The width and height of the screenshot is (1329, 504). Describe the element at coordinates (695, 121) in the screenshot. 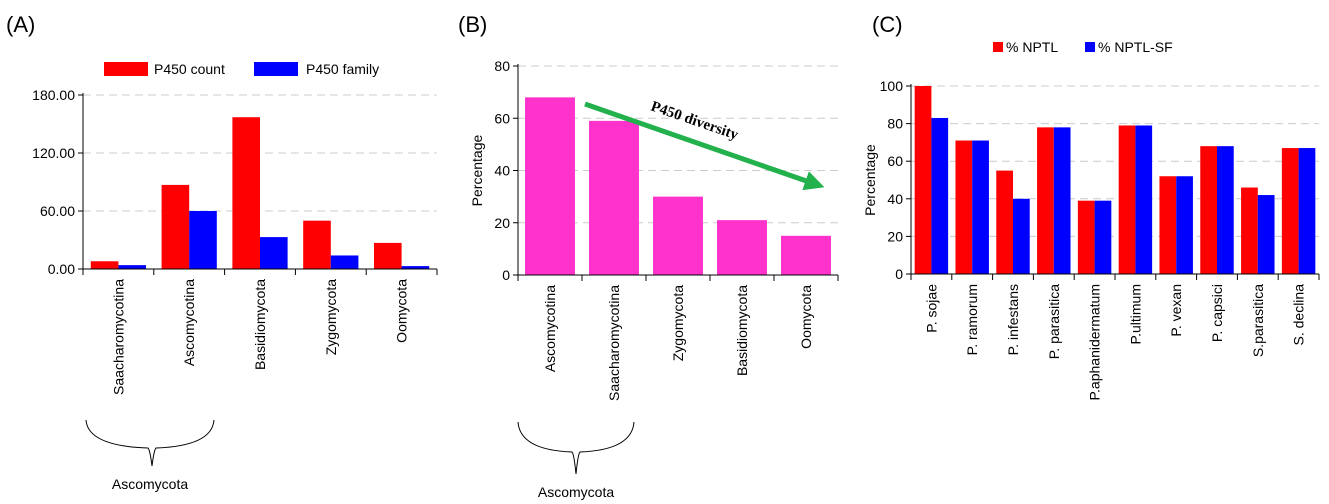

I see `annotation-p450-diversity: P450 diversity` at that location.